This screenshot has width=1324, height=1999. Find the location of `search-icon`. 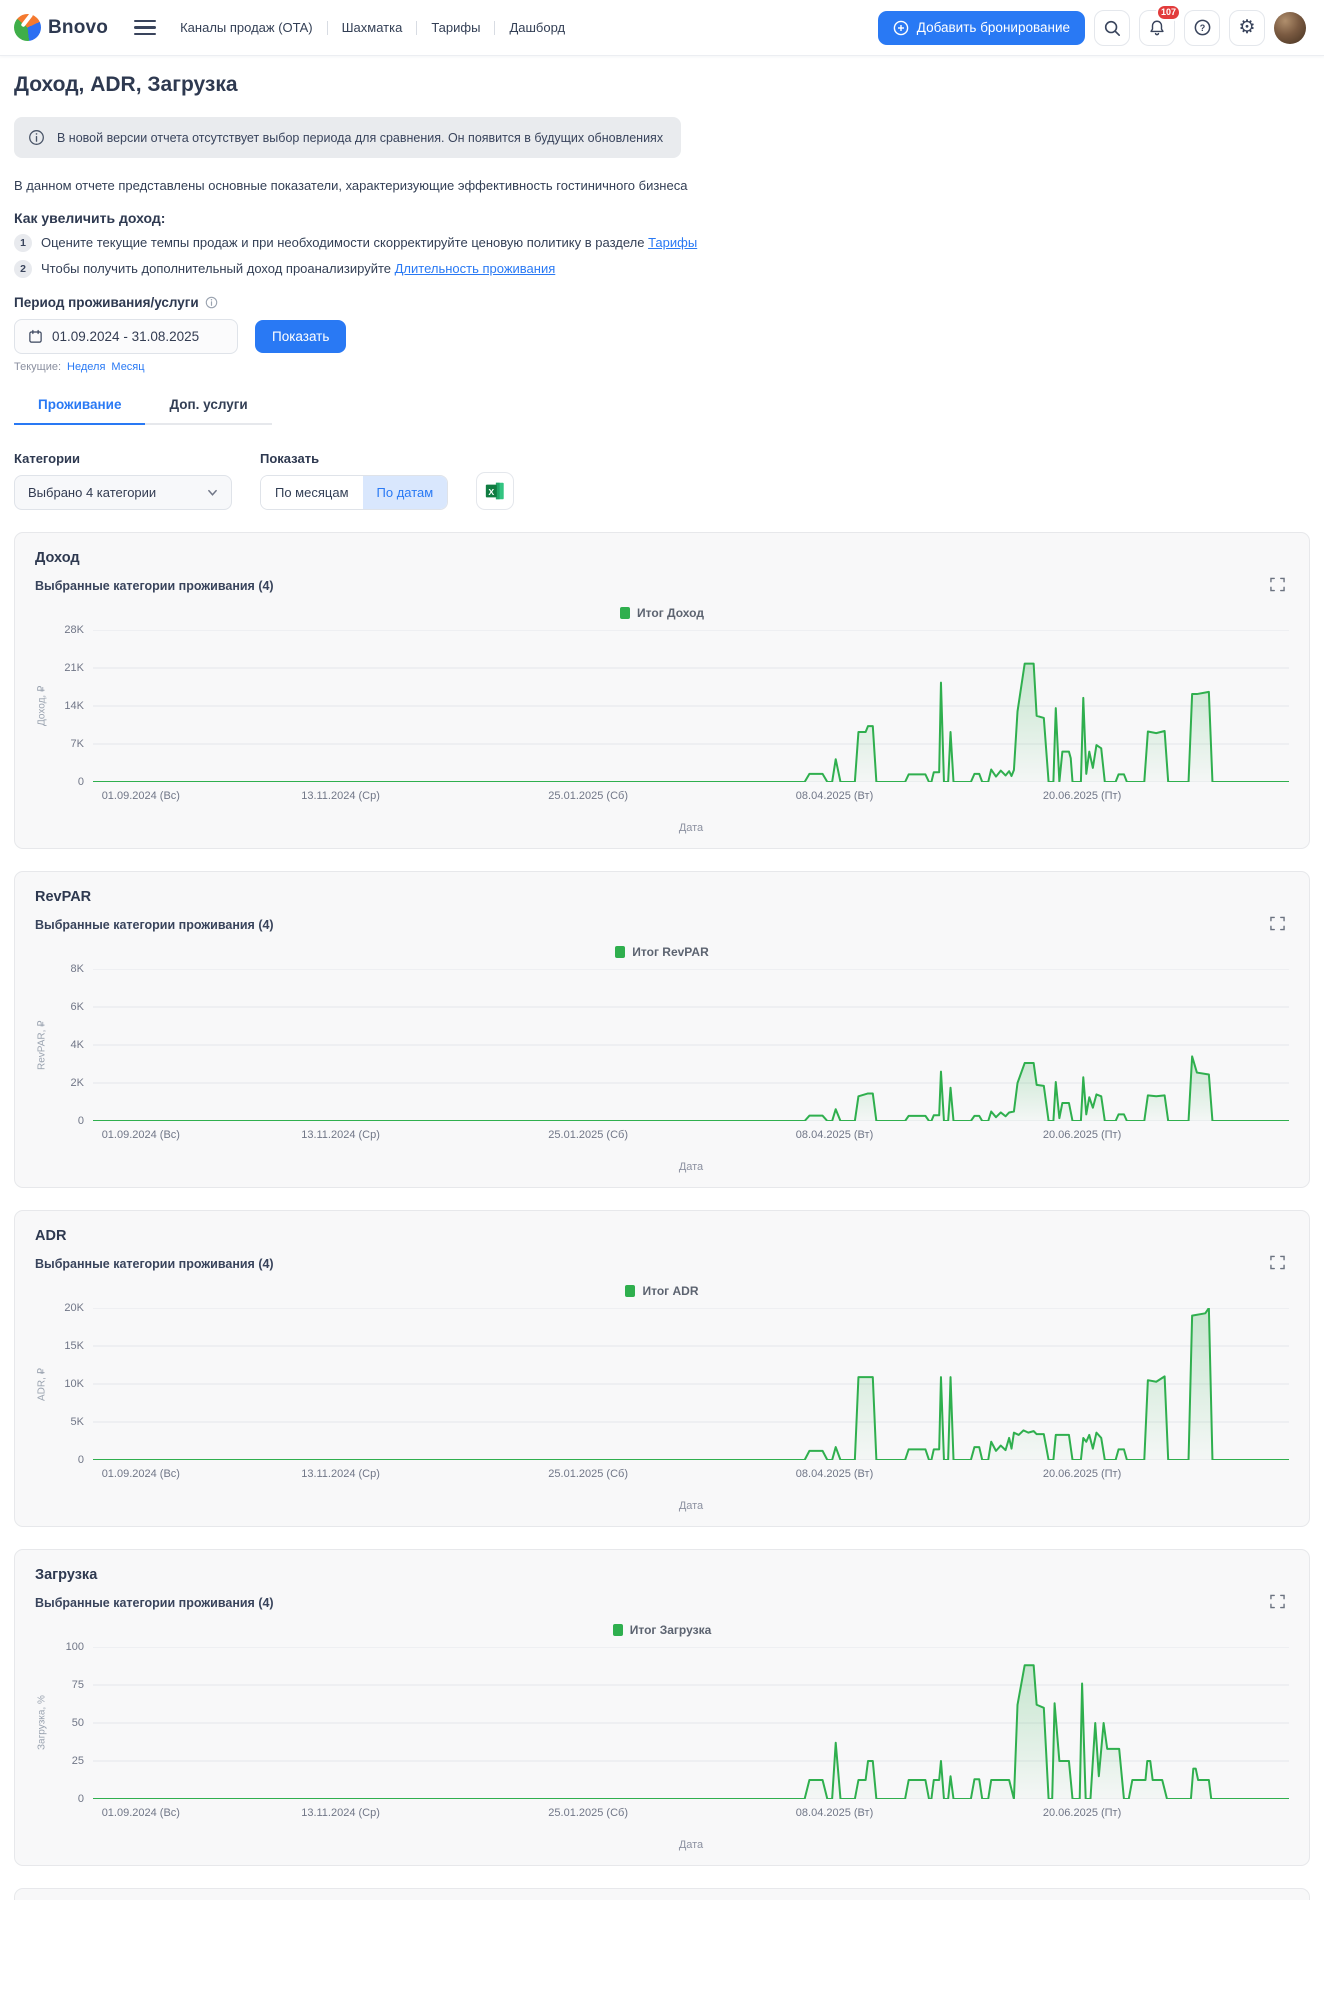

search-icon is located at coordinates (1112, 28).